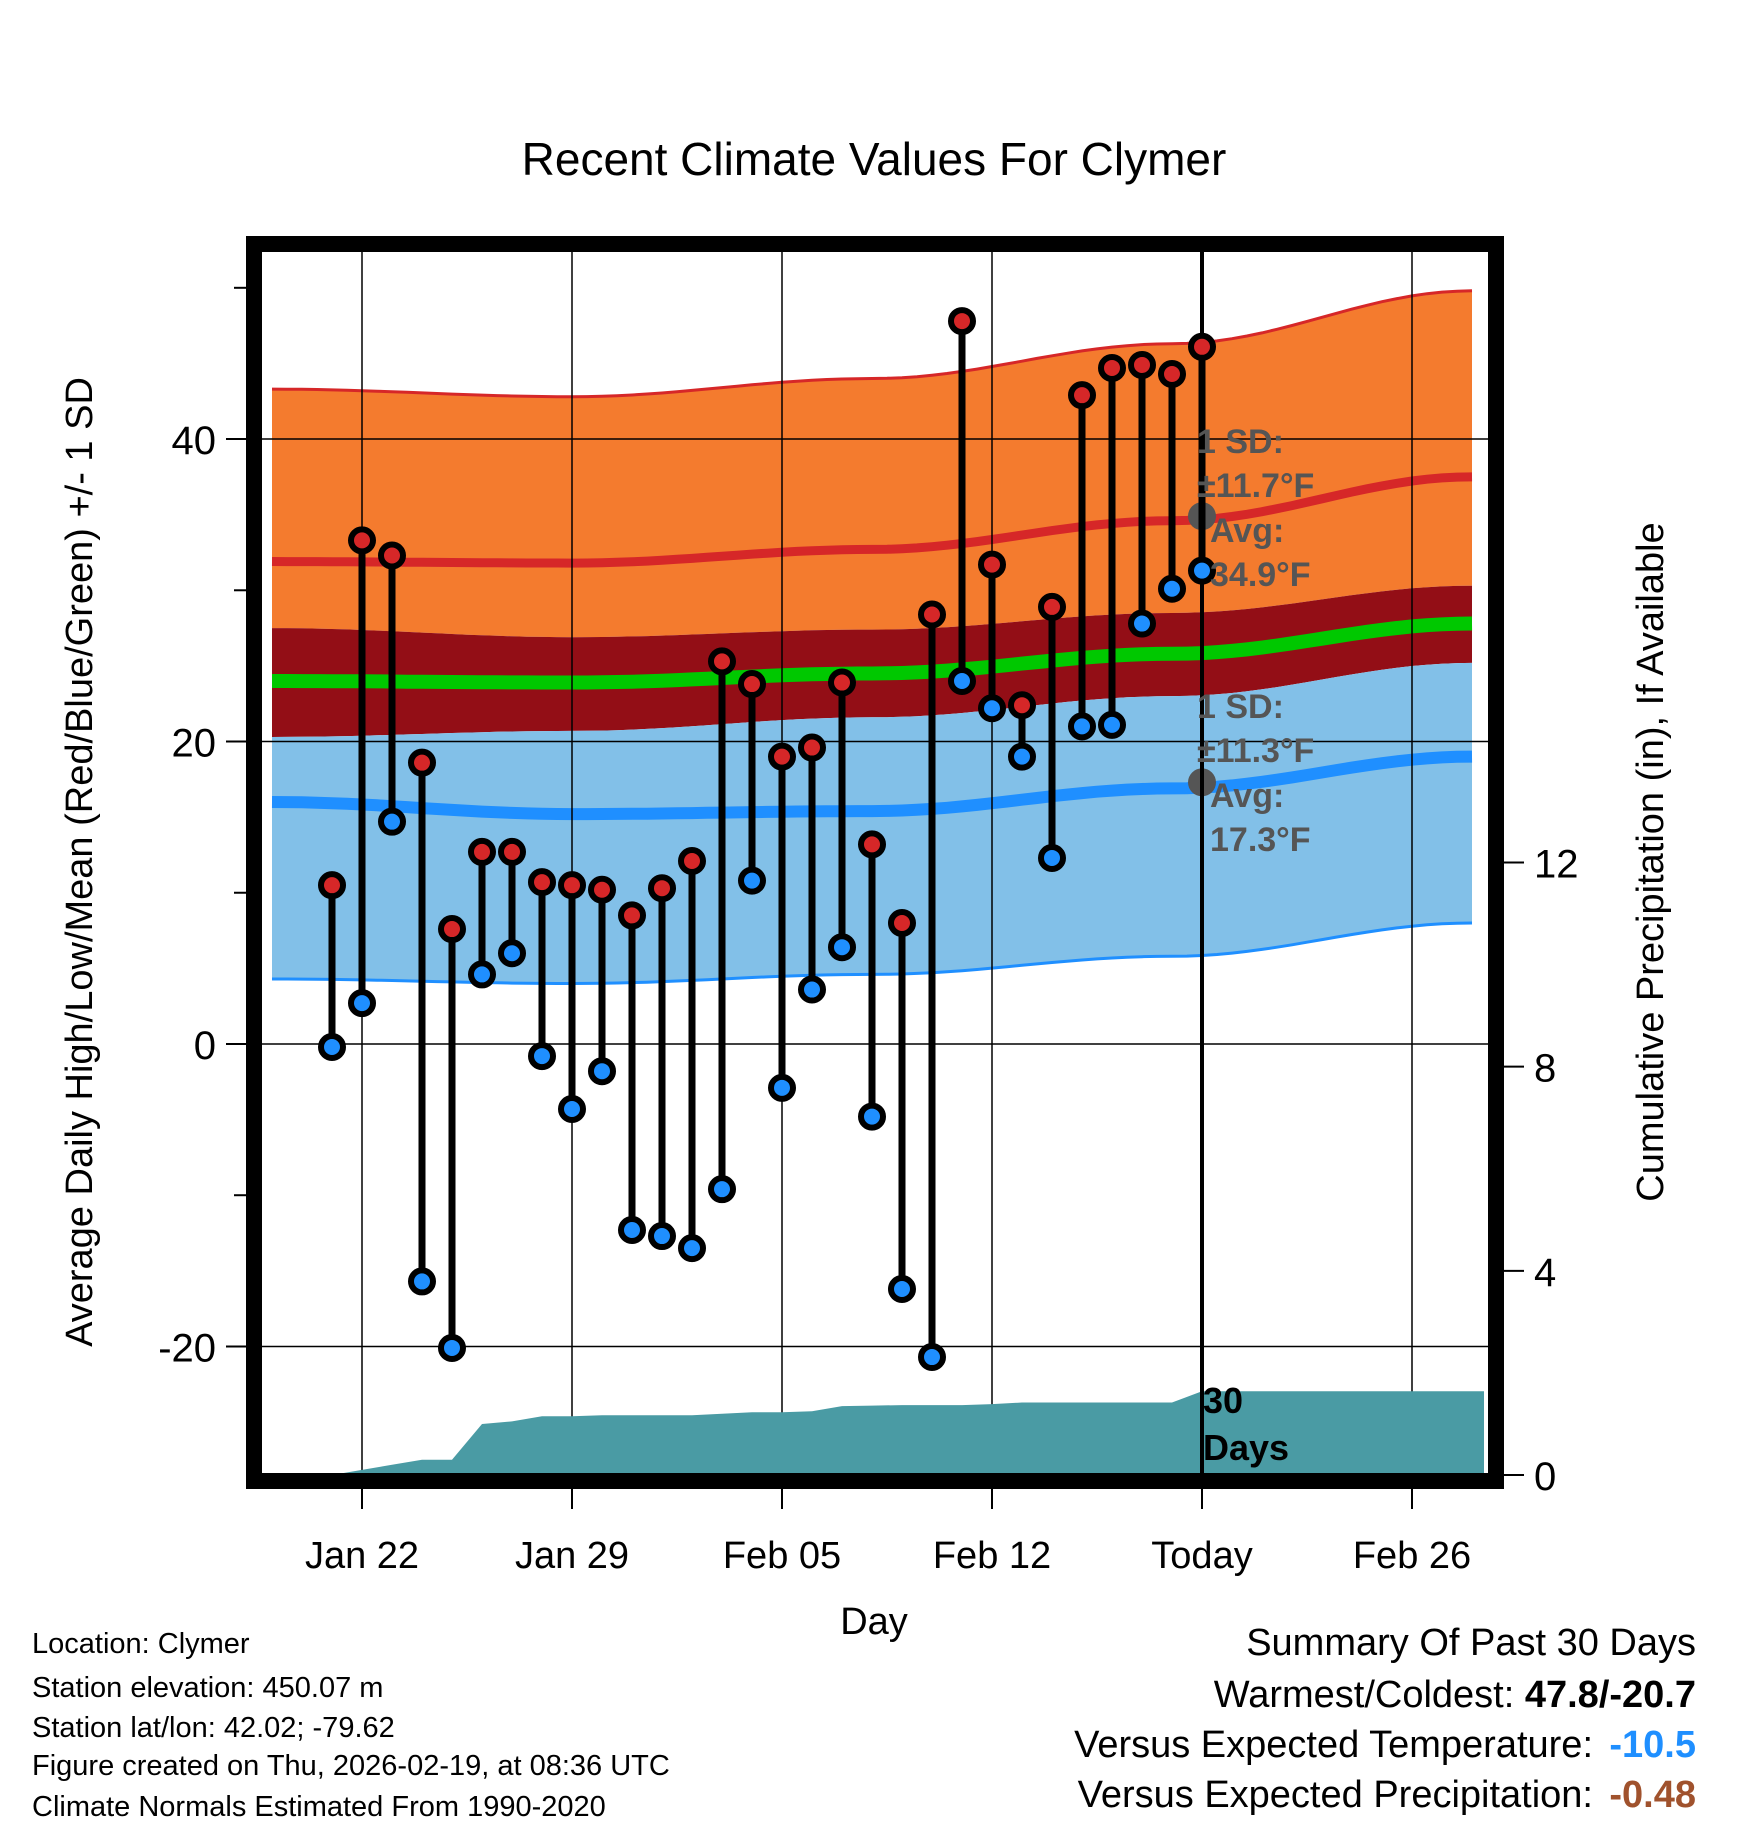 This screenshot has height=1828, width=1748. I want to click on x-tick-label: Today, so click(1201, 1556).